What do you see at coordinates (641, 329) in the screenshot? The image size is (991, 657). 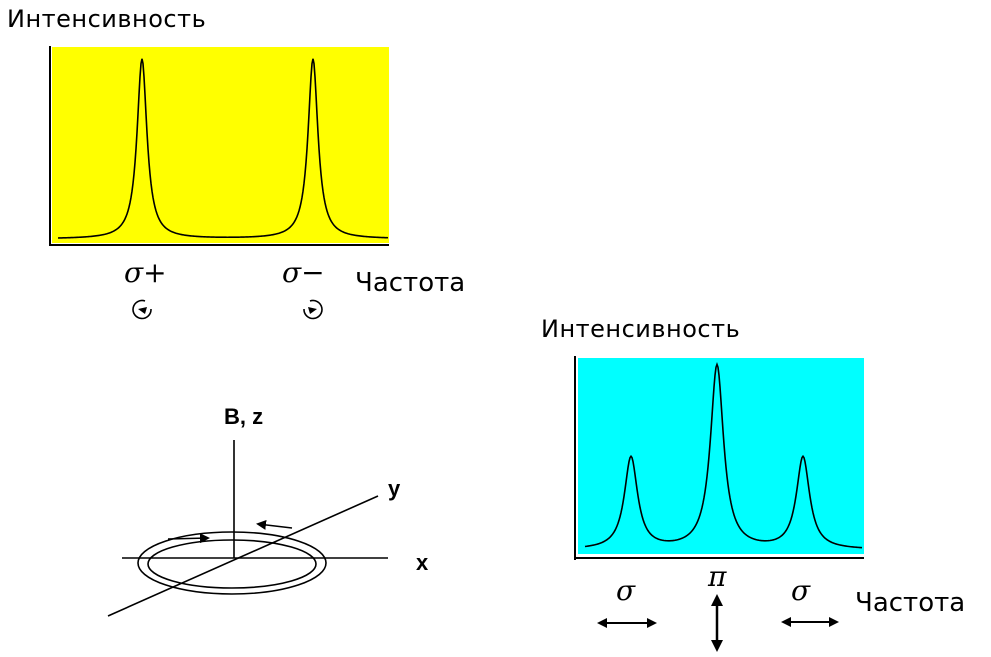 I see `bottom-plot-ylabel: Интенсивность` at bounding box center [641, 329].